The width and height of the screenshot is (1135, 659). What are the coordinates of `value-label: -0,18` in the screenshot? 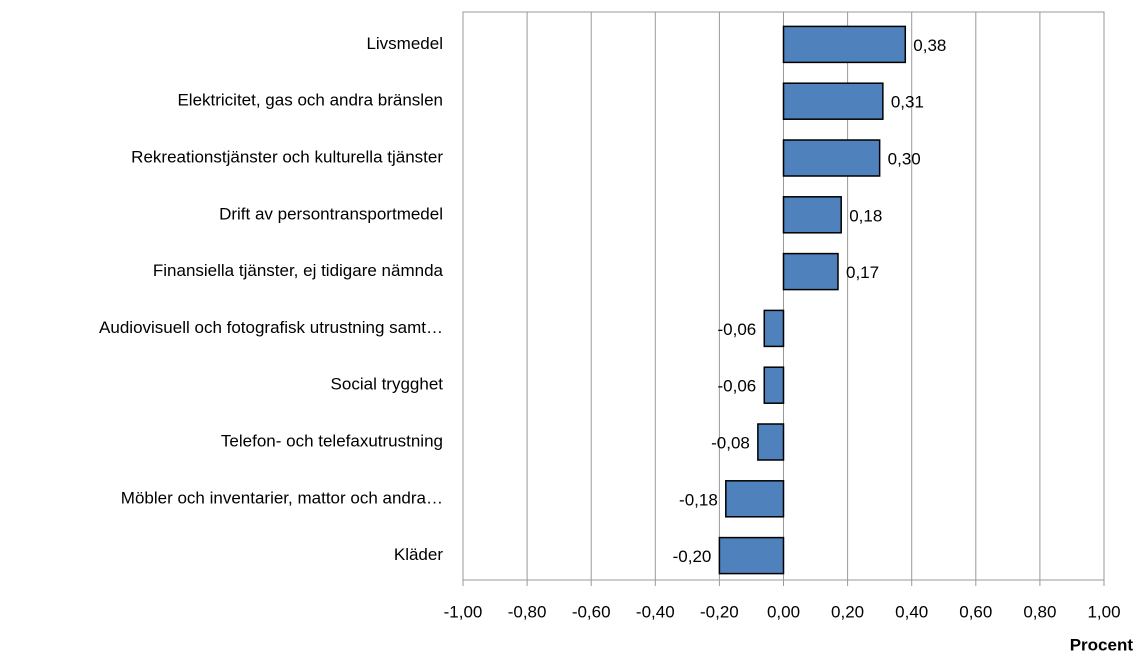 It's located at (698, 499).